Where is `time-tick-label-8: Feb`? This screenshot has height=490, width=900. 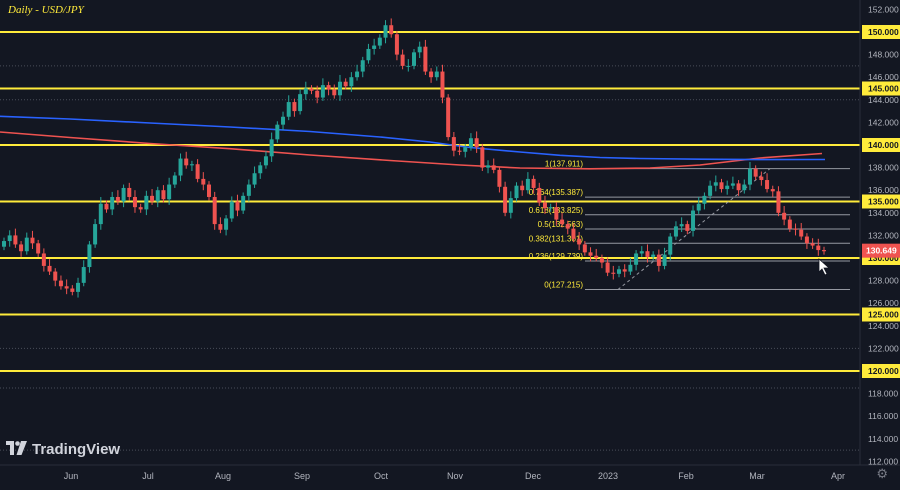 time-tick-label-8: Feb is located at coordinates (686, 476).